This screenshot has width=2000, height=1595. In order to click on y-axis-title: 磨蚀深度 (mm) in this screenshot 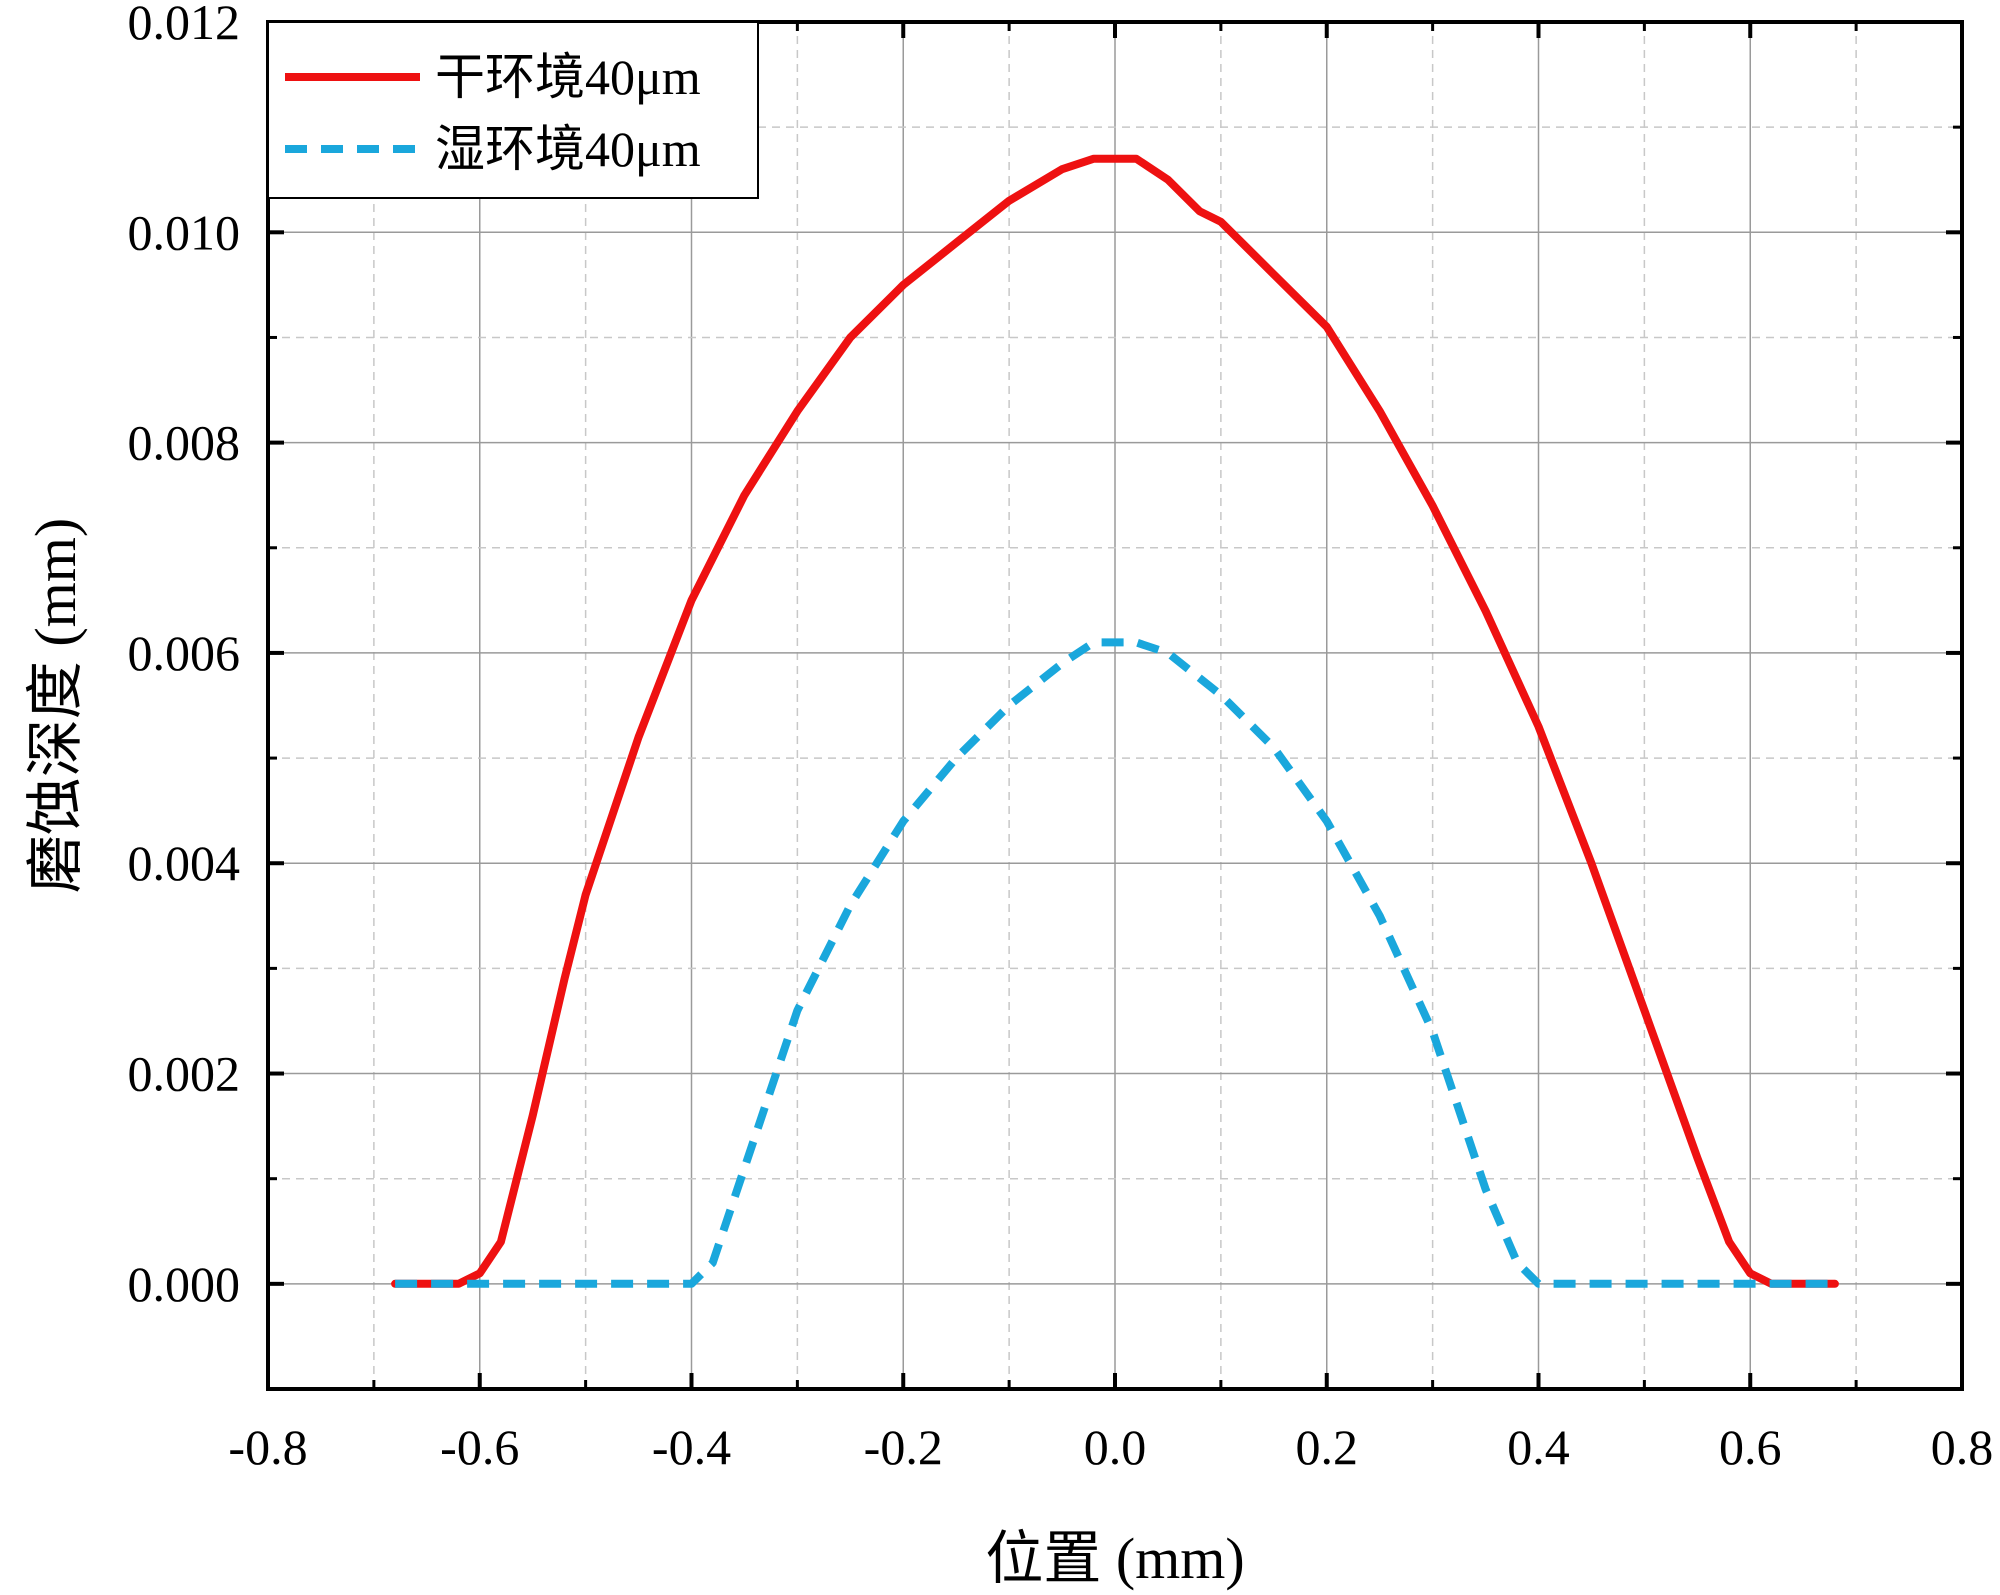, I will do `click(55, 705)`.